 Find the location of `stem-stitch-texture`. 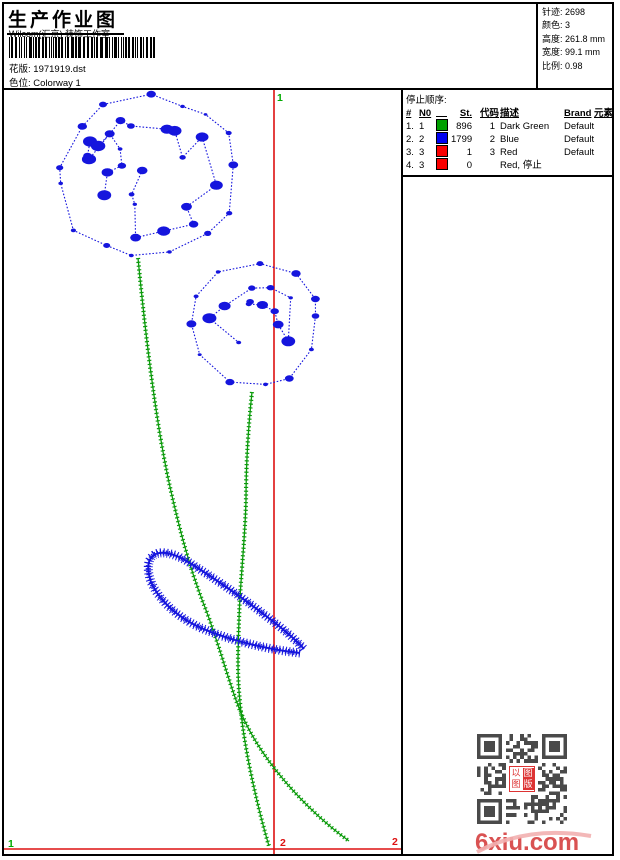

stem-stitch-texture is located at coordinates (253, 619).